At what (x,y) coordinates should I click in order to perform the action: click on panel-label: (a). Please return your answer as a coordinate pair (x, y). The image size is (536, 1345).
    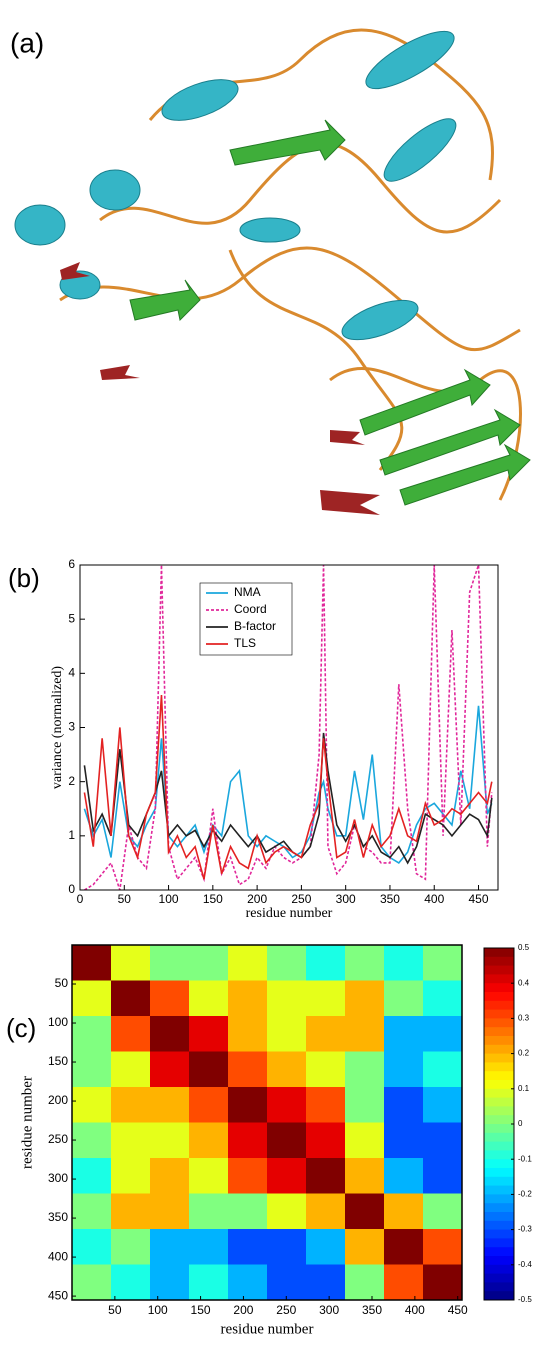
    Looking at the image, I should click on (27, 42).